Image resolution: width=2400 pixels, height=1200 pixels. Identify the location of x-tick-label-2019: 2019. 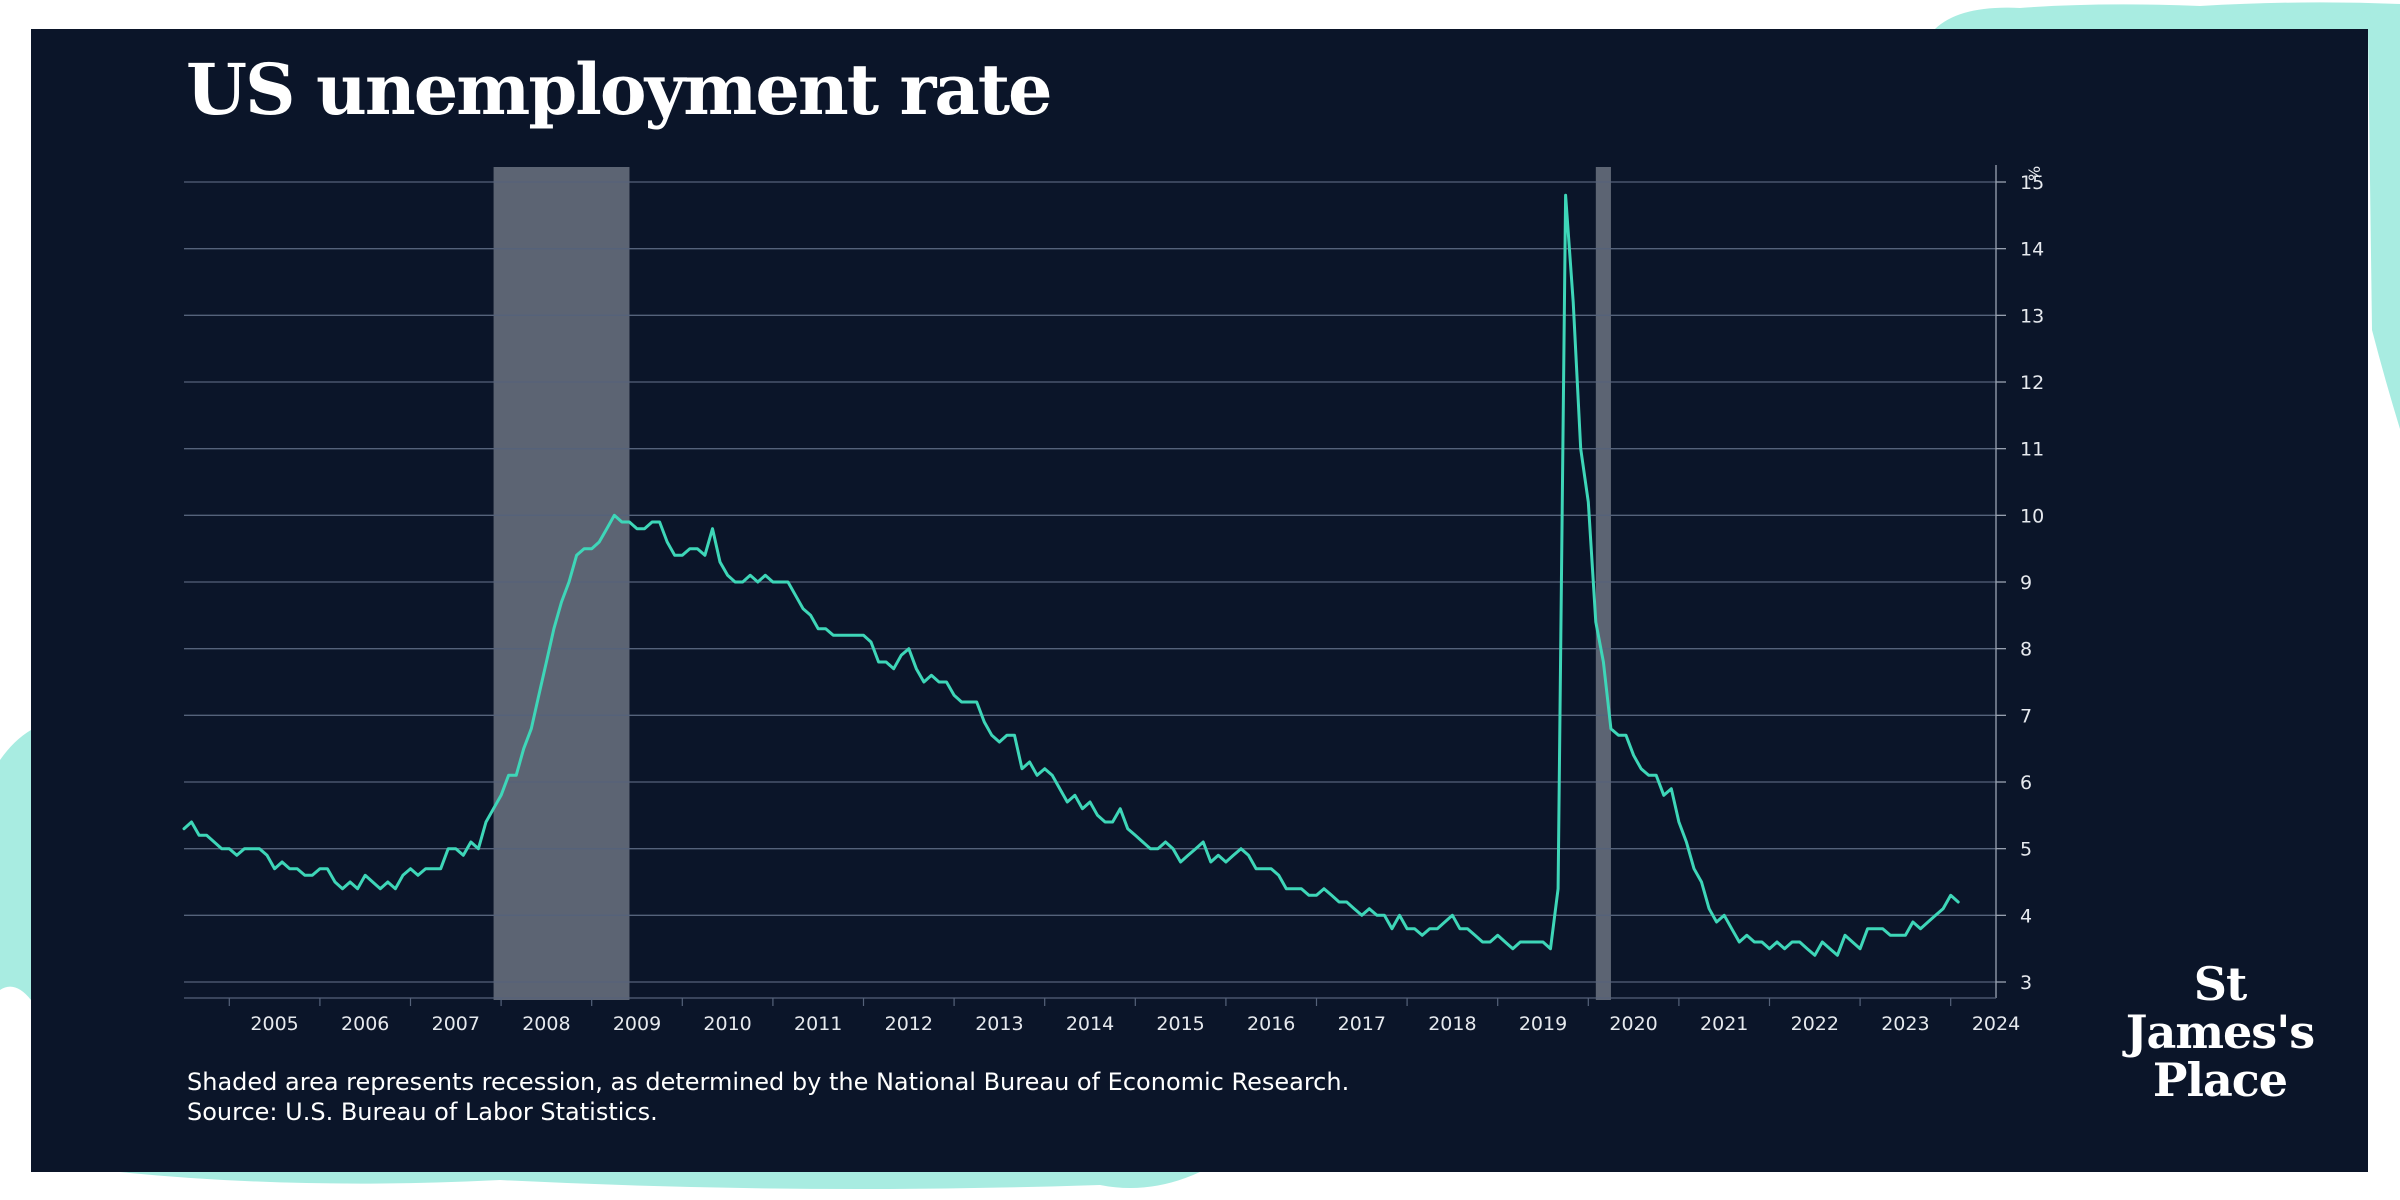
(1543, 1024).